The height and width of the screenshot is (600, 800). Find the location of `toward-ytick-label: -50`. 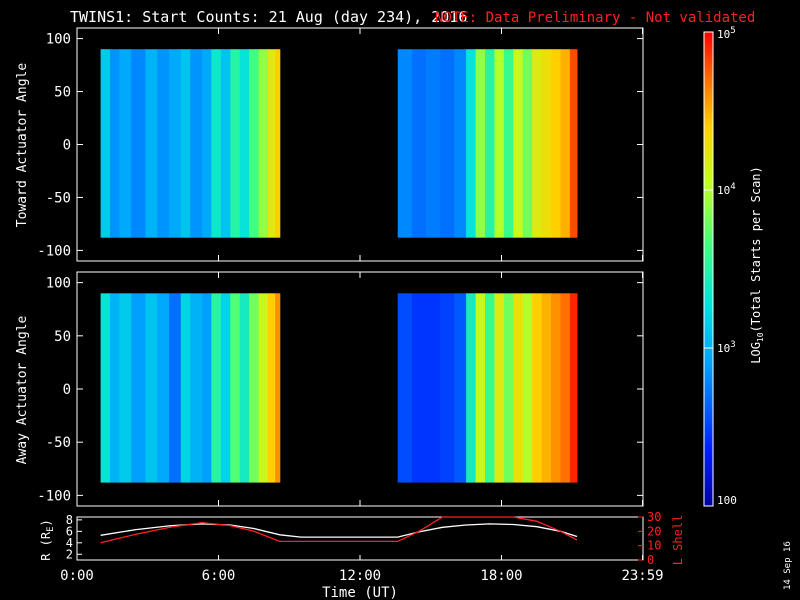

toward-ytick-label: -50 is located at coordinates (58, 198).